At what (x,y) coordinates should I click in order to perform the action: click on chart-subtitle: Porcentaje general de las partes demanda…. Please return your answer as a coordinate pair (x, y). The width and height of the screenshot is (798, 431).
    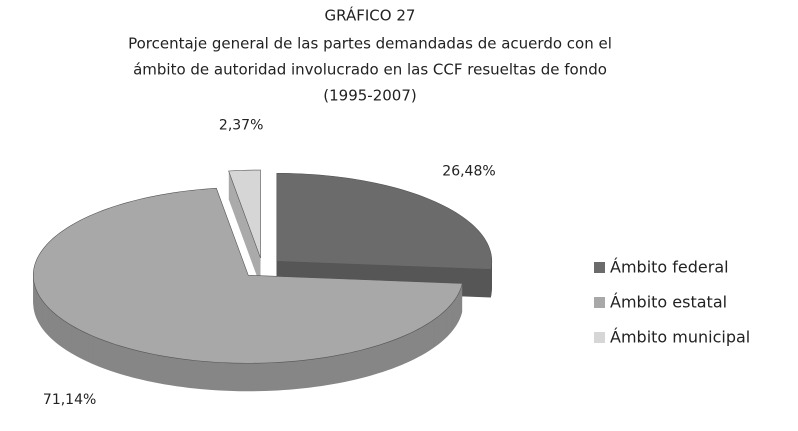
    Looking at the image, I should click on (370, 44).